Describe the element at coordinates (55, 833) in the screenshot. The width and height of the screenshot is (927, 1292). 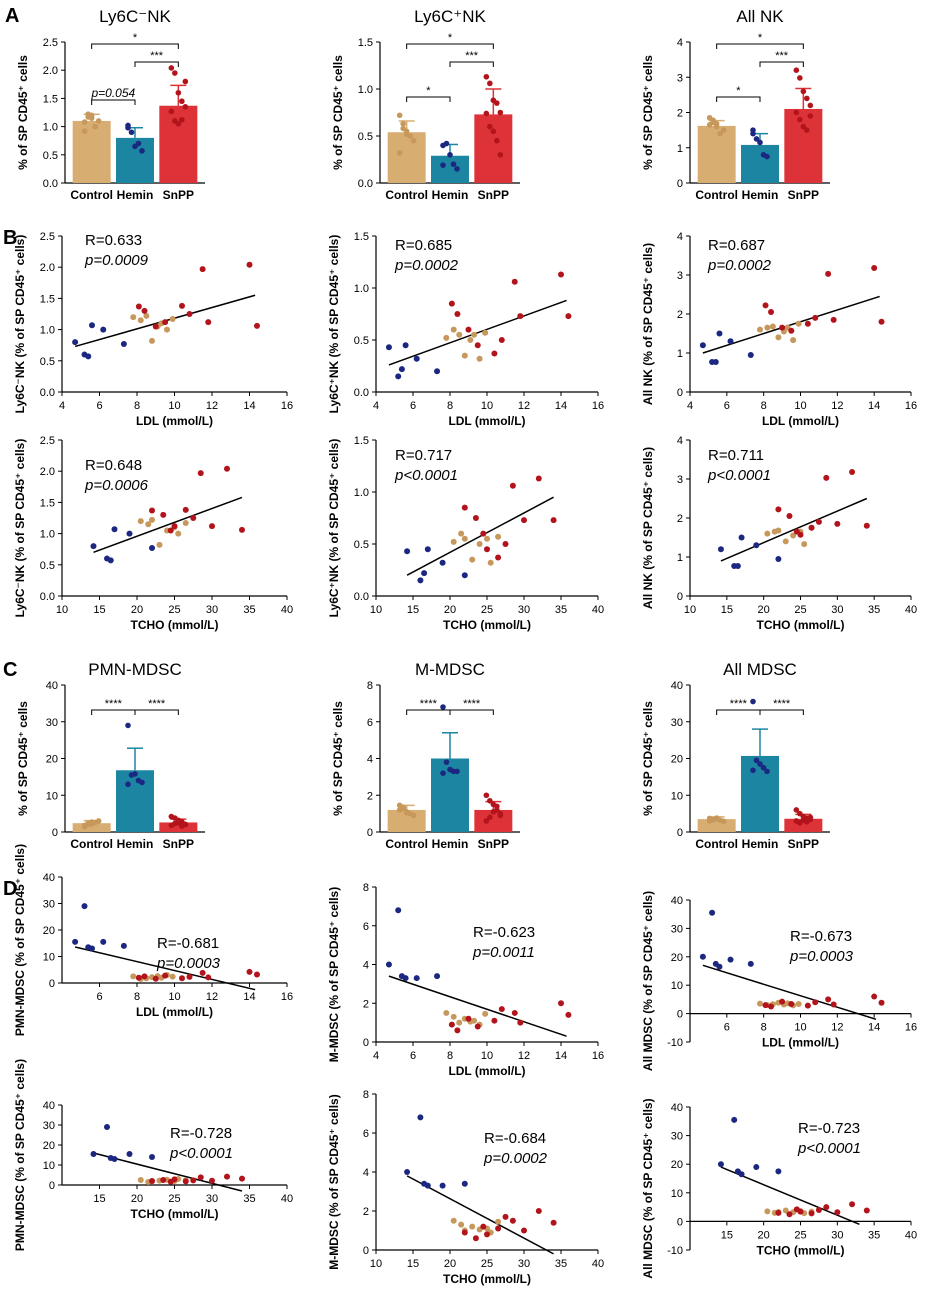
I see `y-tick-label: 0` at that location.